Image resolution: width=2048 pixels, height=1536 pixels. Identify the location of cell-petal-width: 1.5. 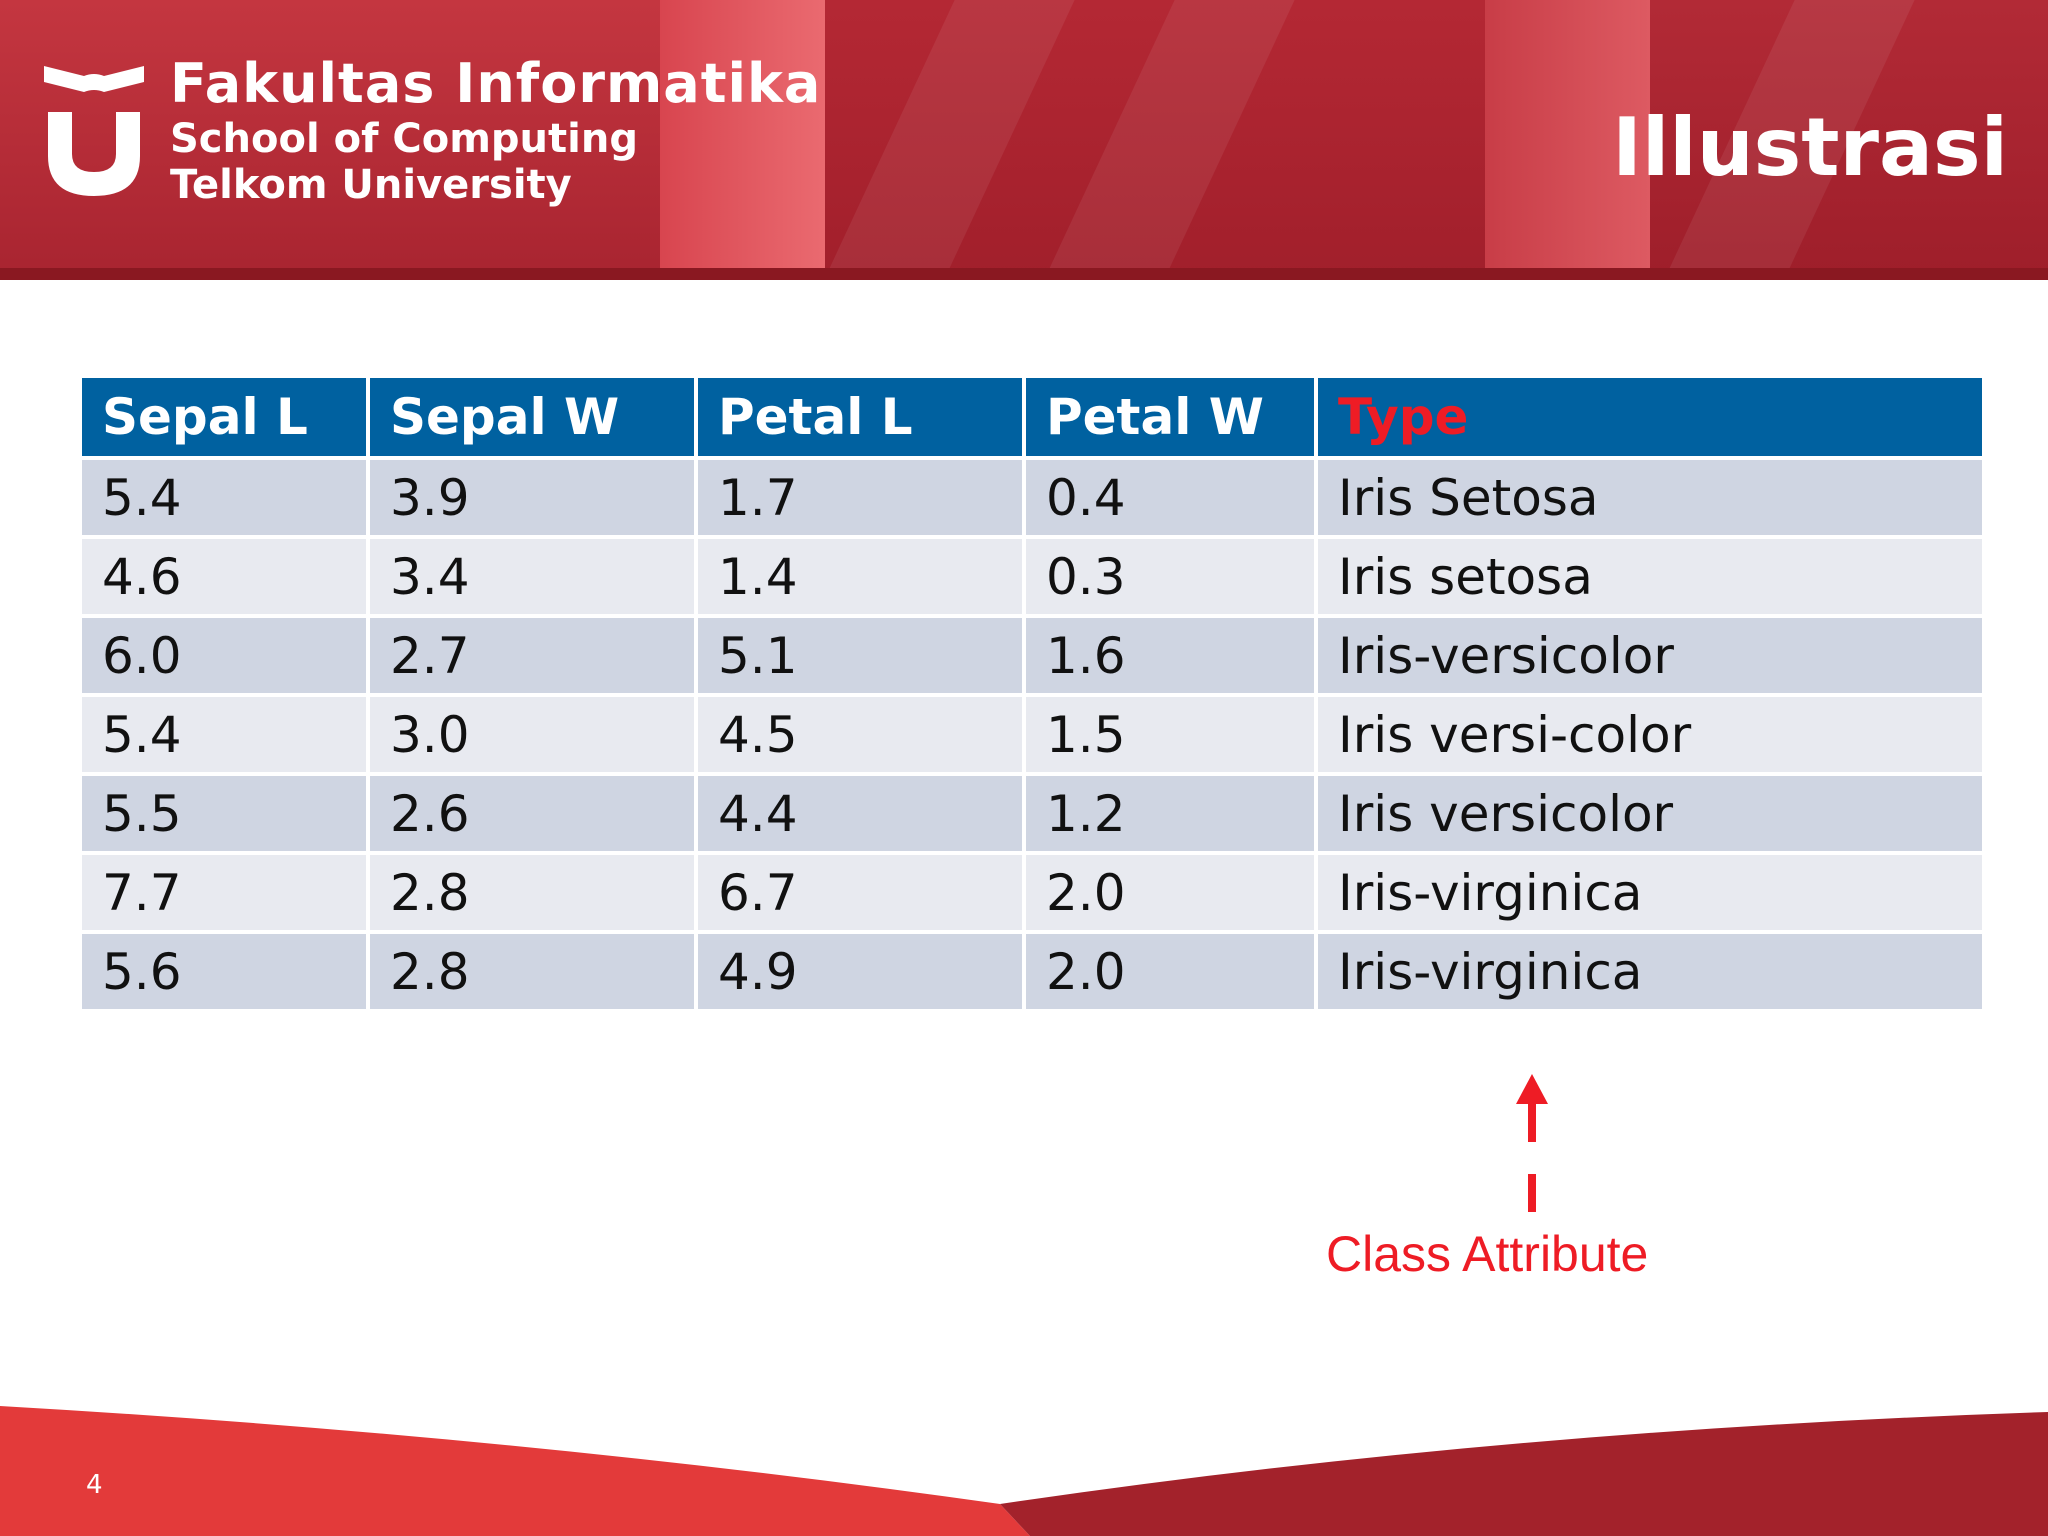
(1170, 734).